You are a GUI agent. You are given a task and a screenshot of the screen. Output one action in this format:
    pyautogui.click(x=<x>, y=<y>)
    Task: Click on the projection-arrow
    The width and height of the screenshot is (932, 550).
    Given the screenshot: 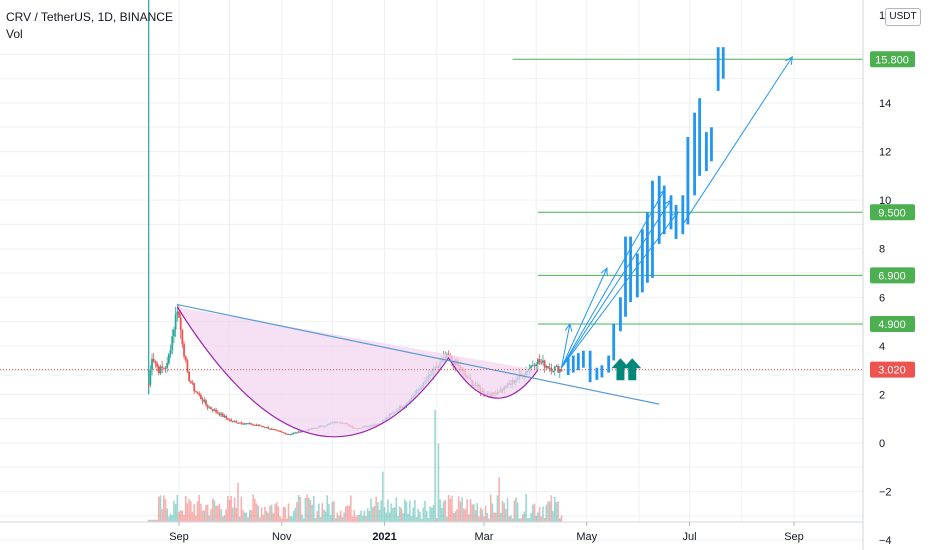 What is the action you would take?
    pyautogui.click(x=584, y=317)
    